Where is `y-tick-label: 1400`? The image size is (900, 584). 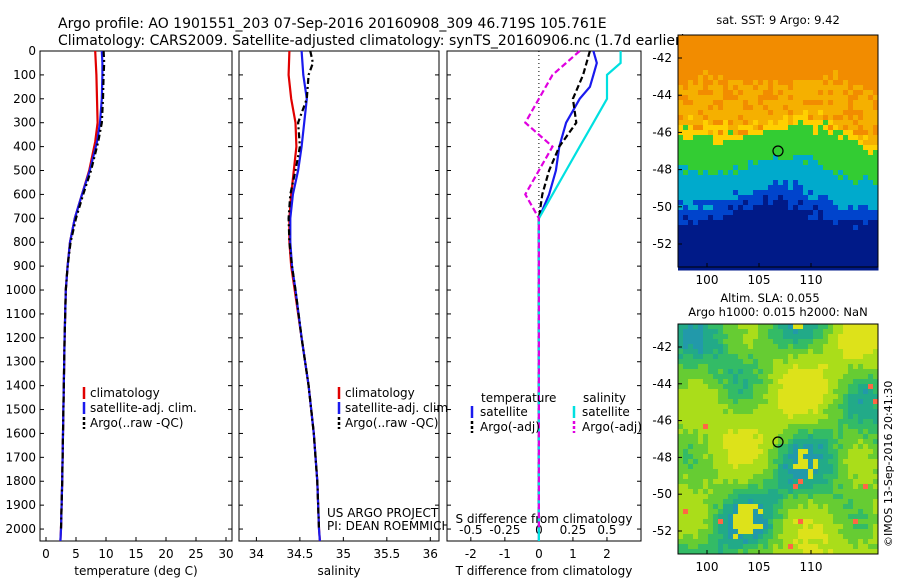 y-tick-label: 1400 is located at coordinates (20, 386).